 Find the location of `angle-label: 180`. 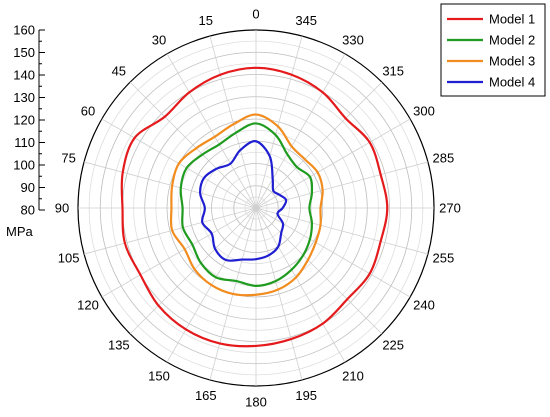

angle-label: 180 is located at coordinates (256, 402).